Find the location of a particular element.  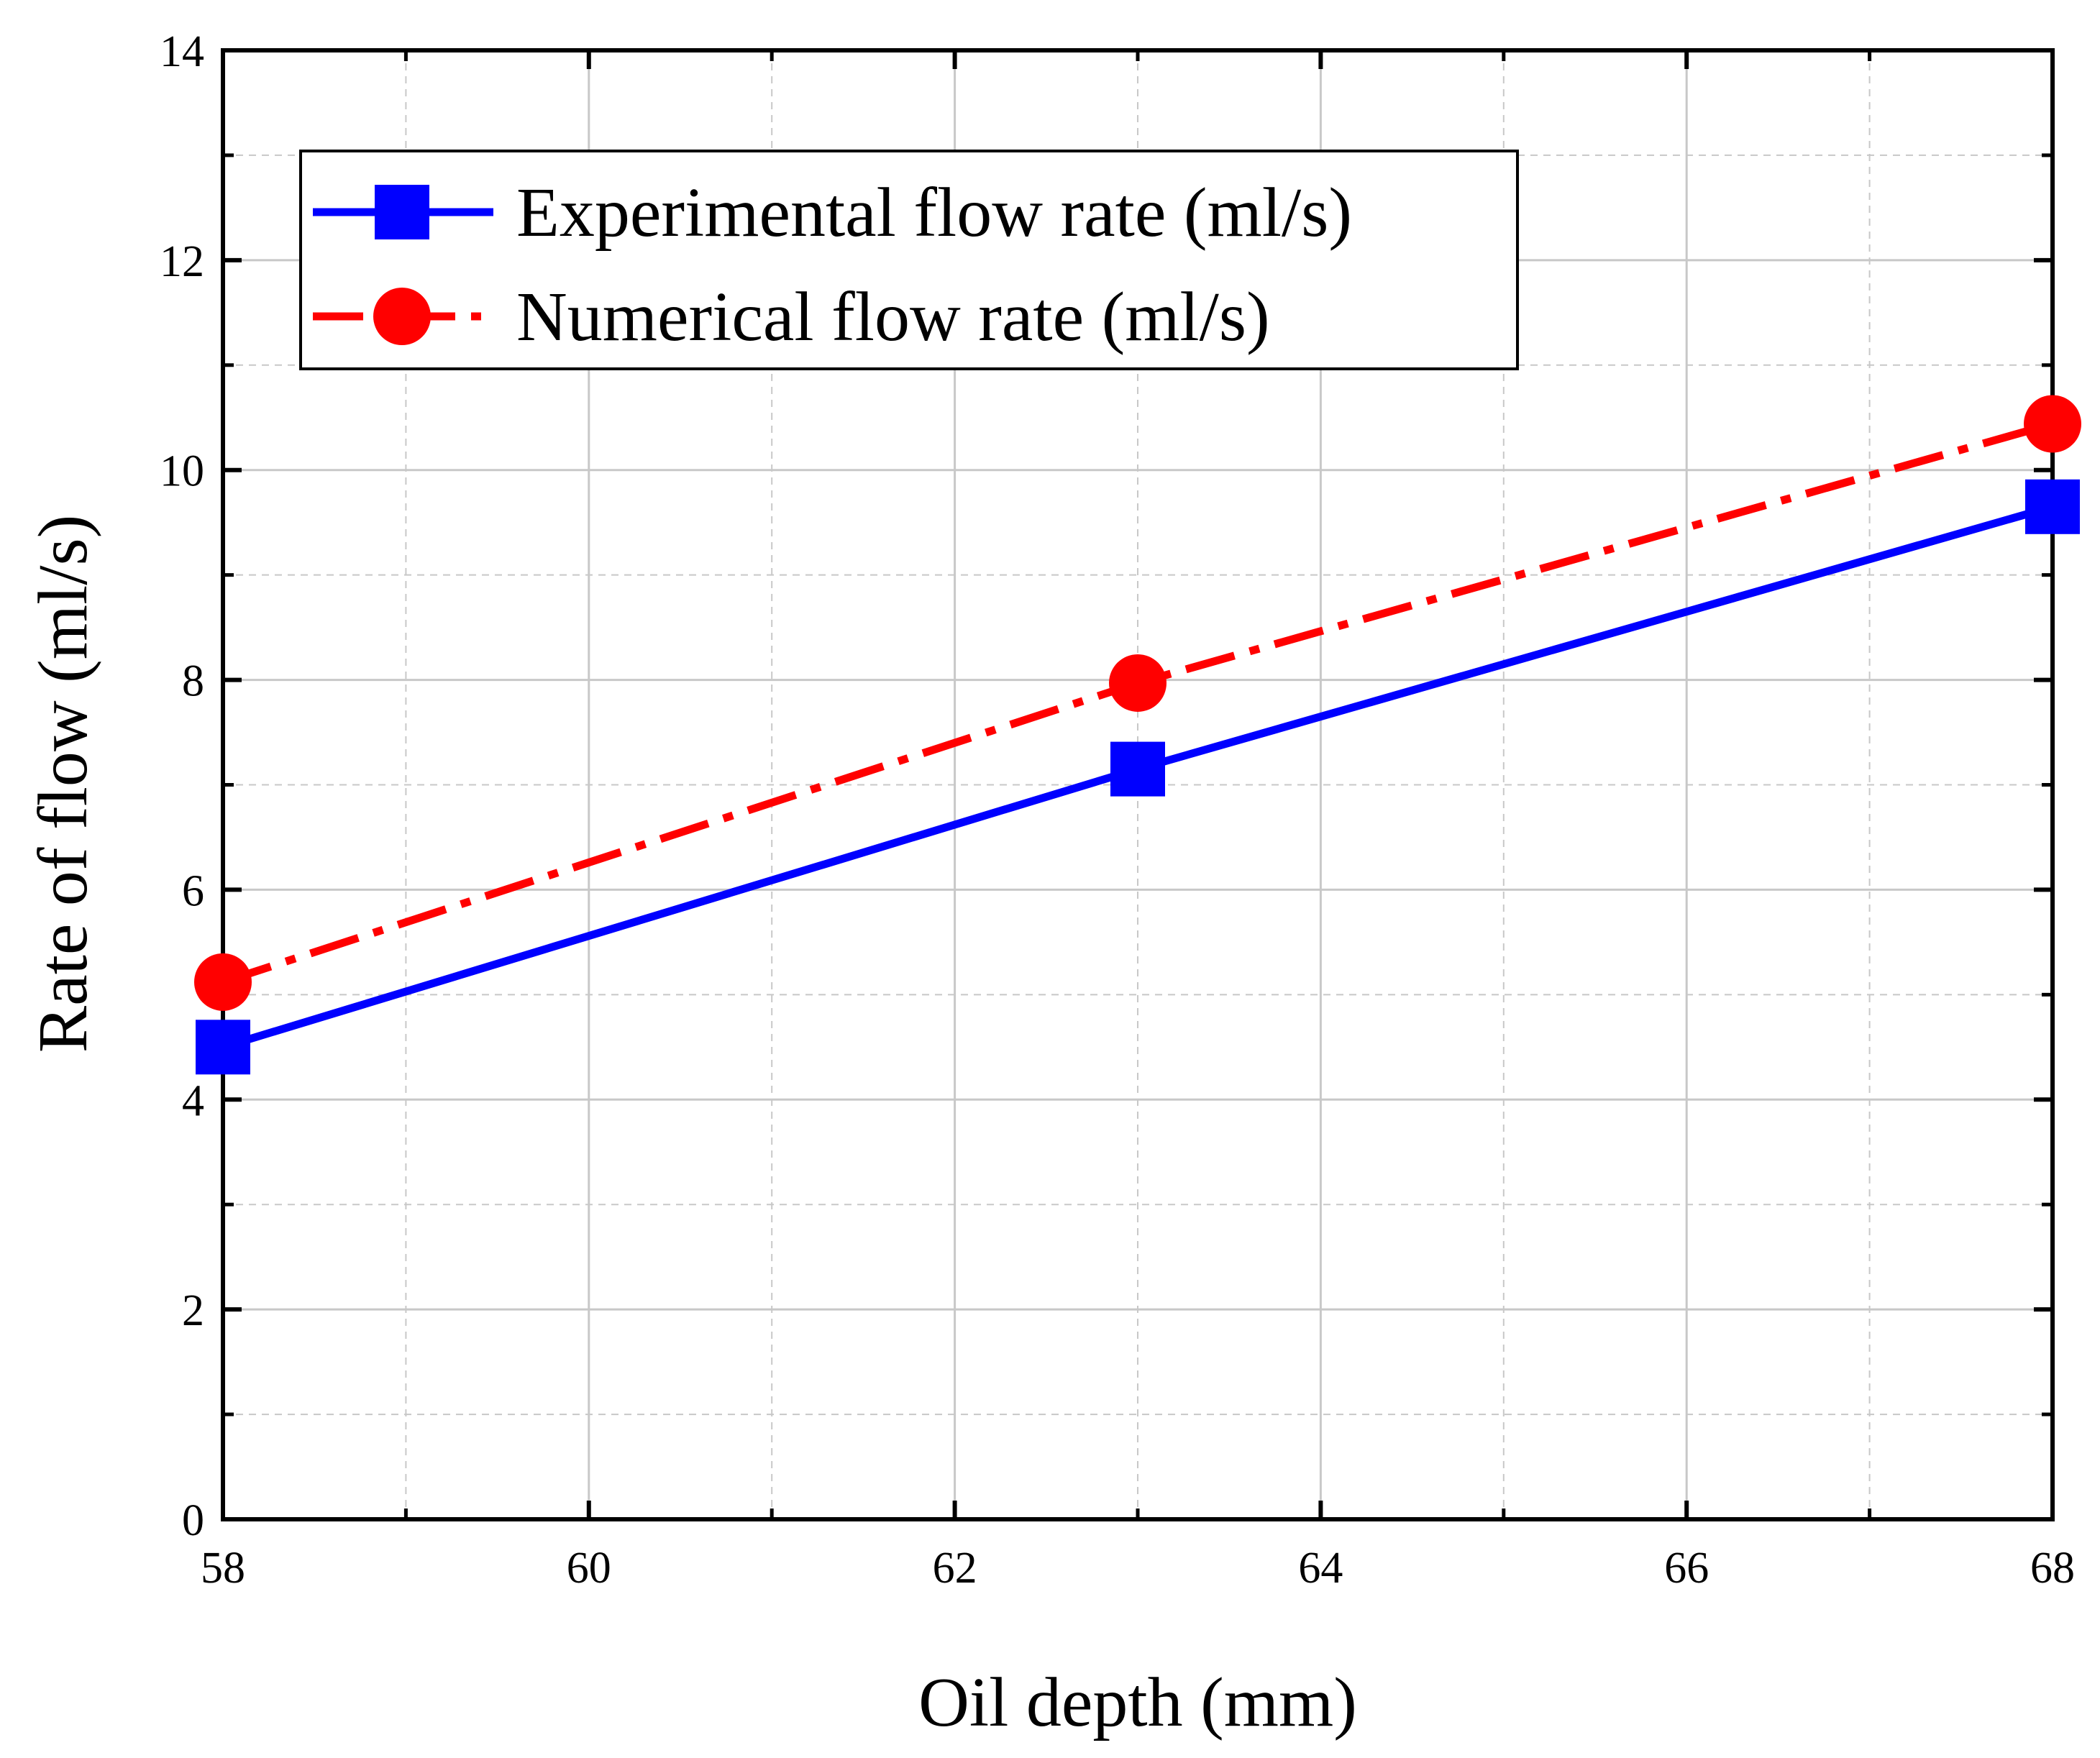

x-tick-label: 62 is located at coordinates (955, 1568).